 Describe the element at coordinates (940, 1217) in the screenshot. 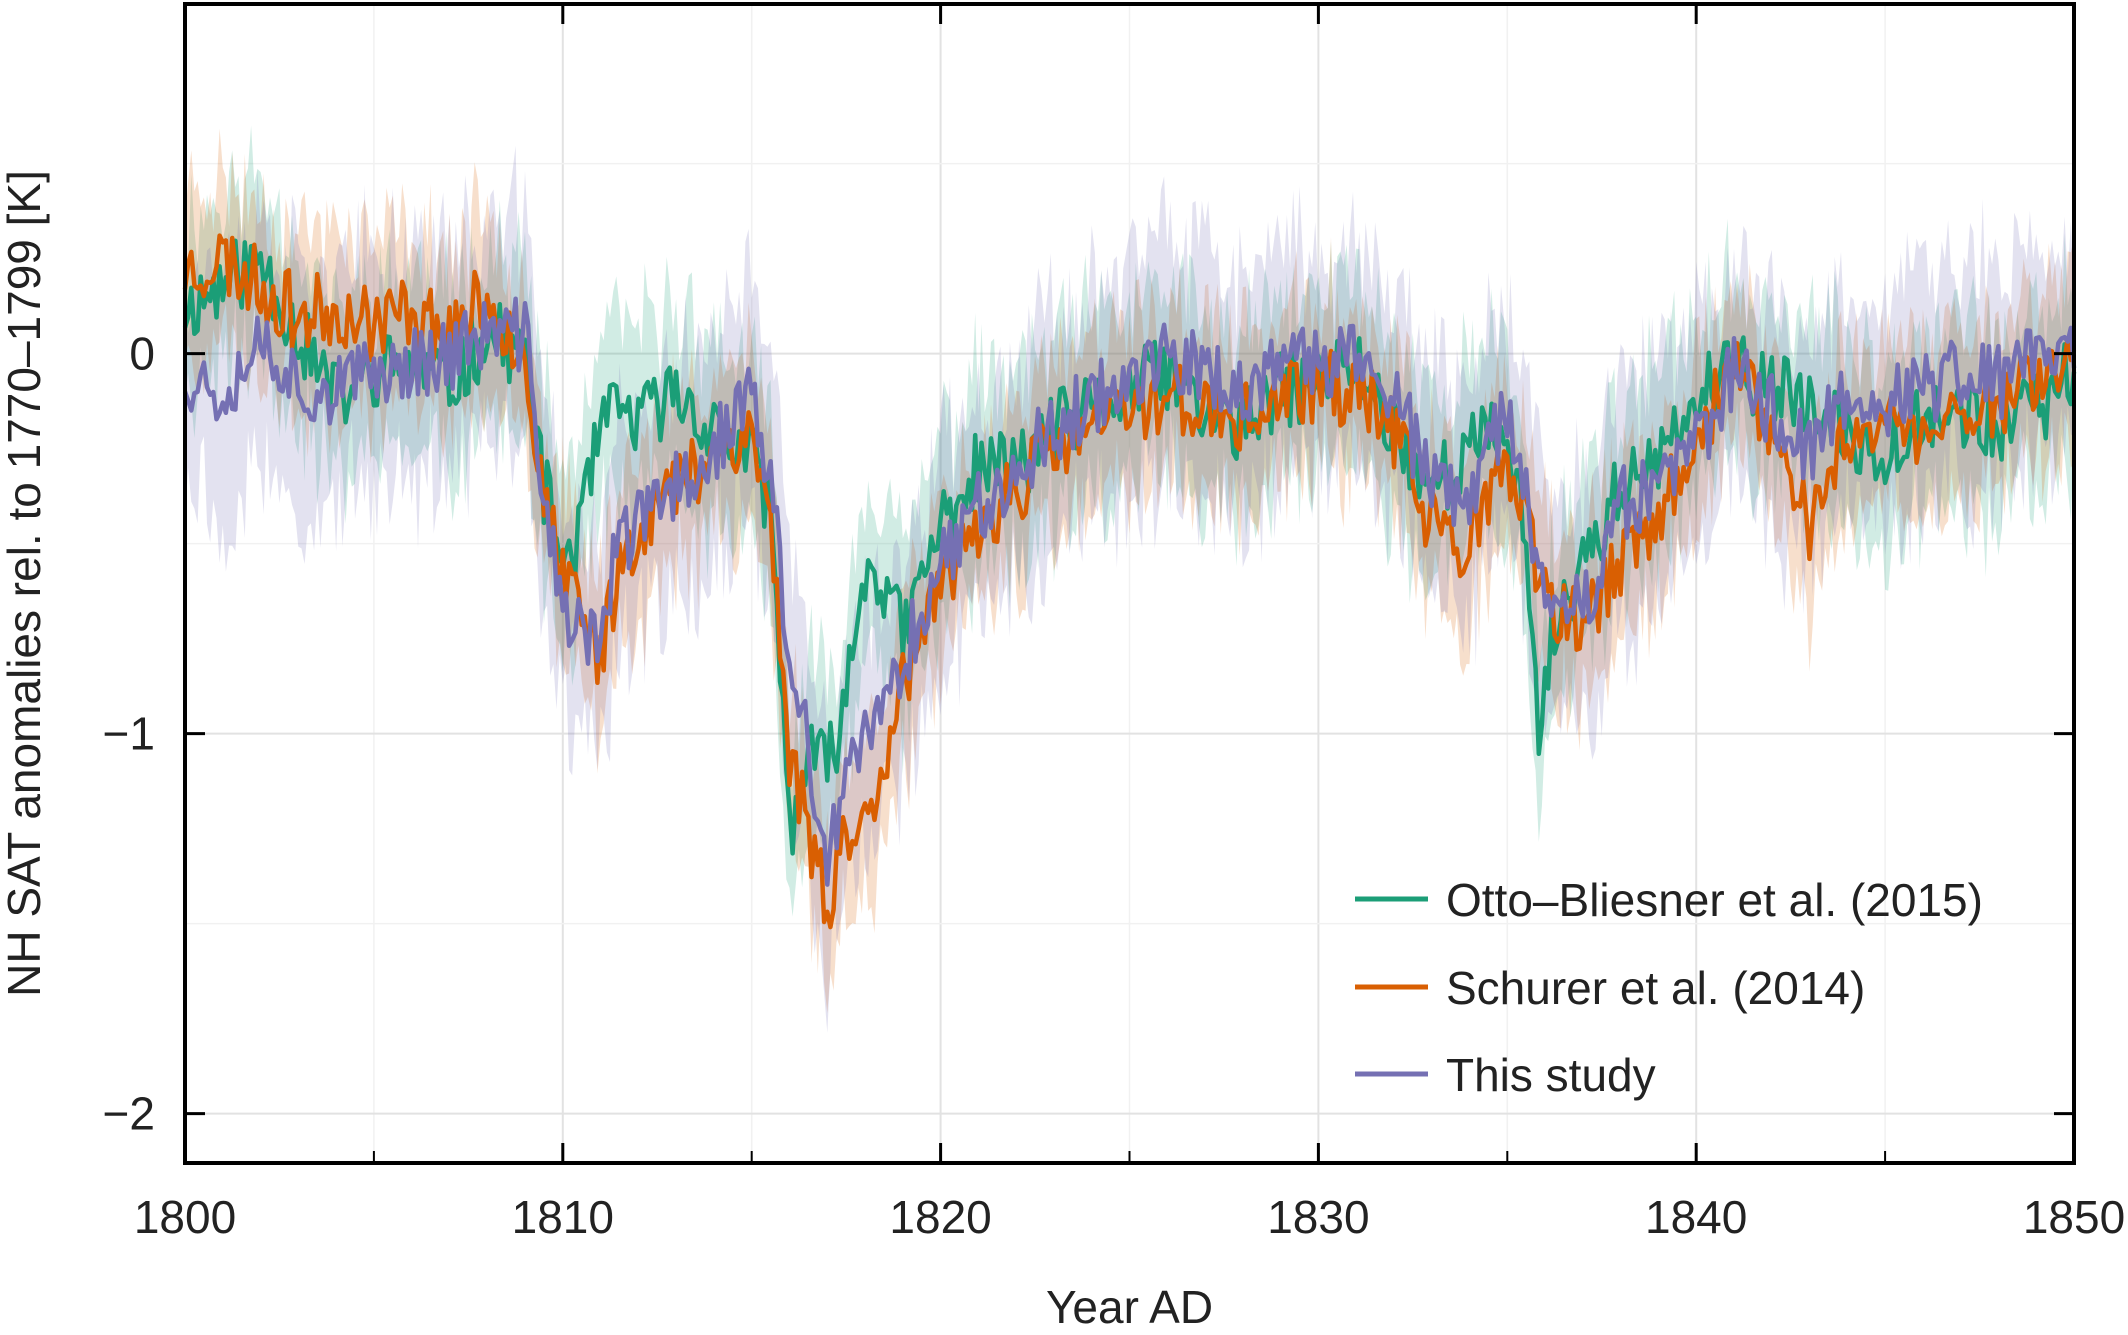

I see `x-tick-label-1820: 1820` at that location.